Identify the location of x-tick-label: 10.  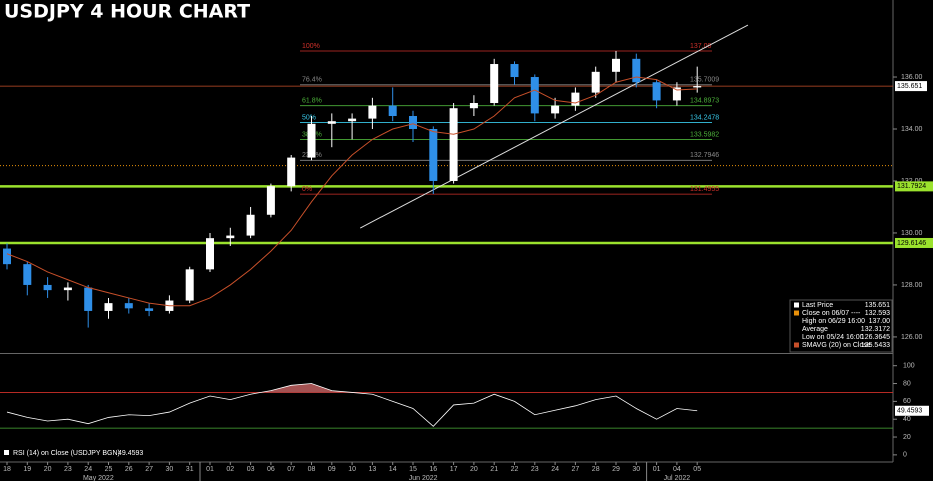
(352, 469).